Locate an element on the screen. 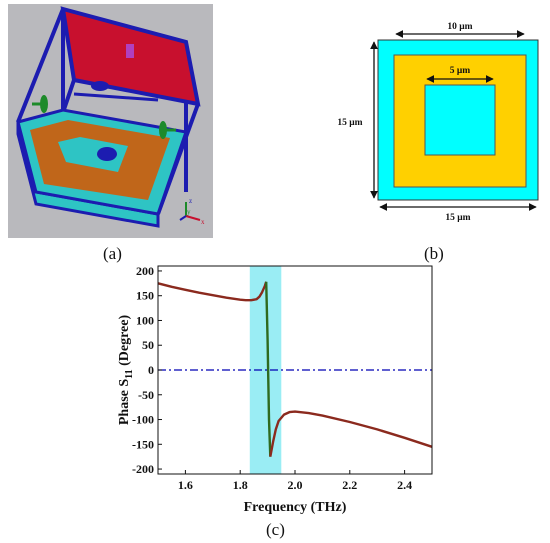 The height and width of the screenshot is (543, 550). y-tick-label: 200 is located at coordinates (145, 271).